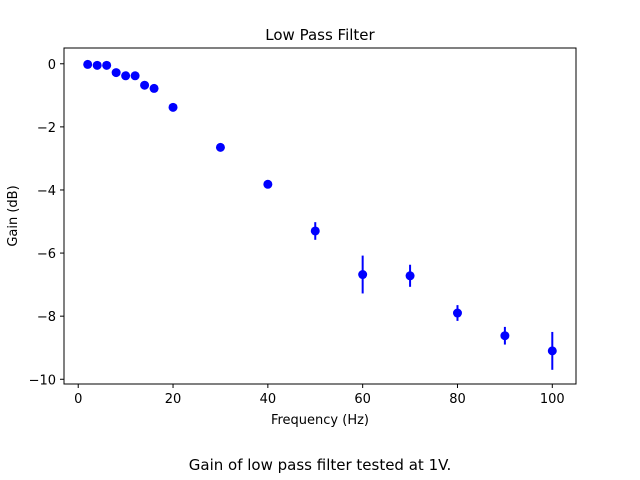 This screenshot has width=640, height=480. I want to click on y-axis-label: Gain (dB), so click(13, 215).